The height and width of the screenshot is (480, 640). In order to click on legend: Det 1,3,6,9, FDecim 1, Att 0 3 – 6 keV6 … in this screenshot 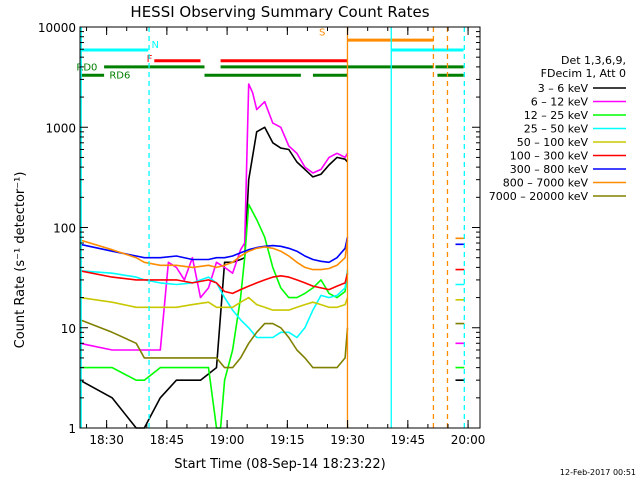, I will do `click(557, 128)`.